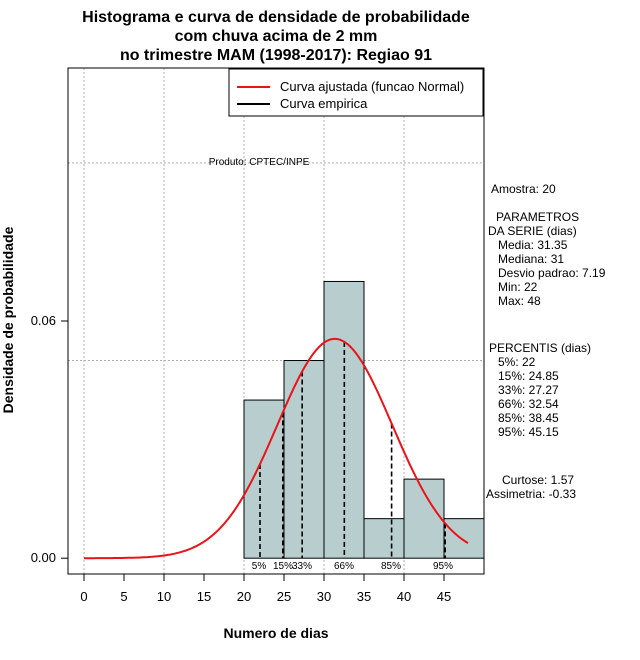 This screenshot has height=660, width=640. I want to click on legend-label-empirical: Curva empirica, so click(324, 103).